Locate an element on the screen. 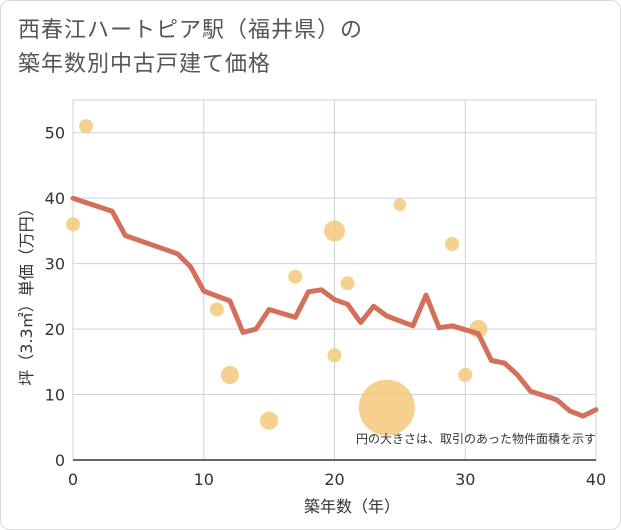 The image size is (621, 530). x-tick-label: 10 is located at coordinates (204, 479).